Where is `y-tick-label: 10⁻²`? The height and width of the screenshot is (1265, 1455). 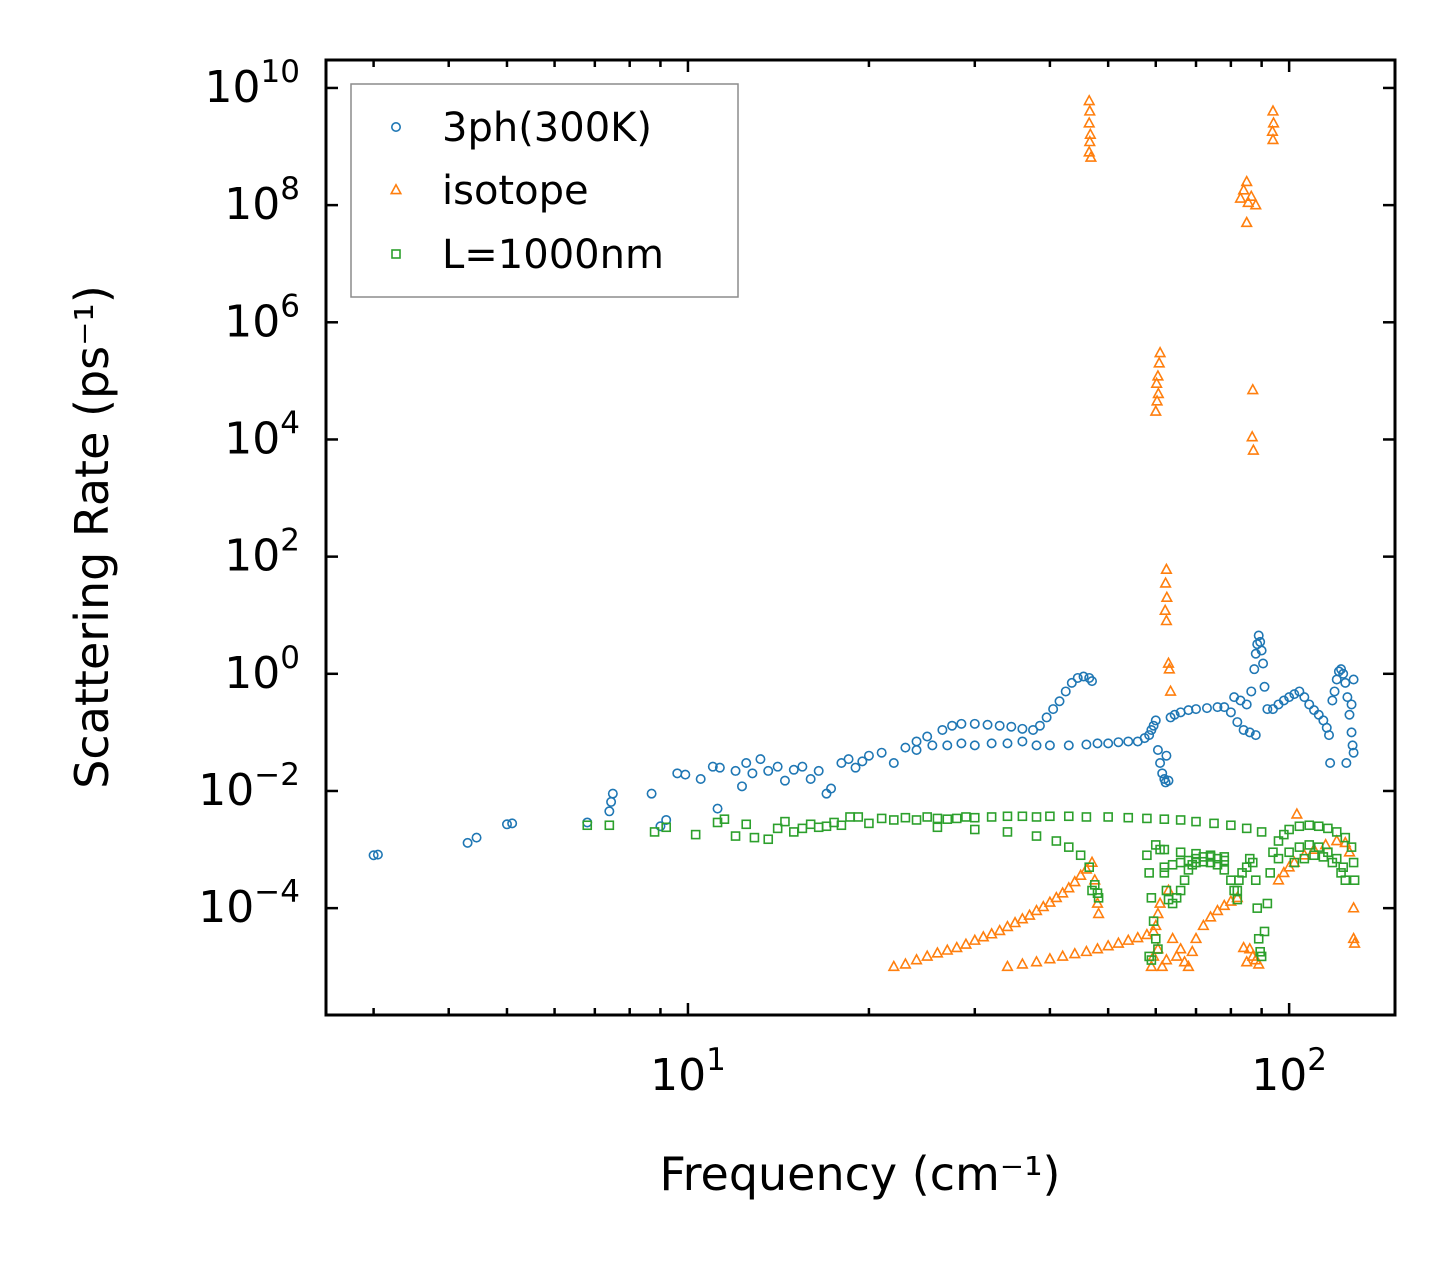 y-tick-label: 10⁻² is located at coordinates (249, 786).